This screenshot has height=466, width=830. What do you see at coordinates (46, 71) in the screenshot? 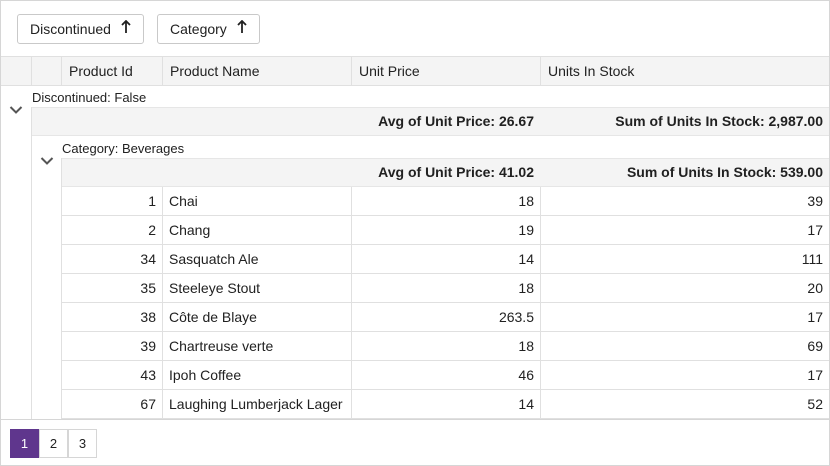
I see `indent-header-cell` at bounding box center [46, 71].